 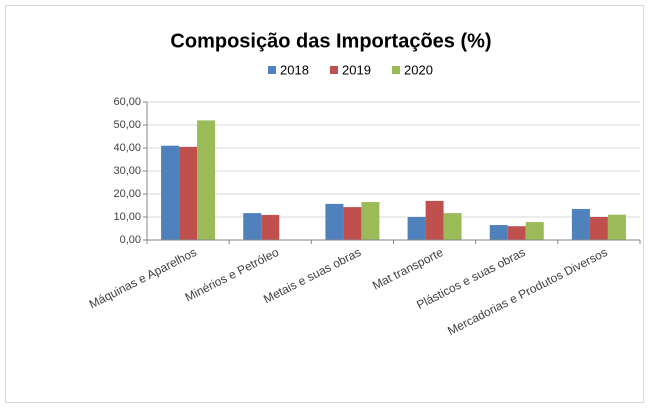 I want to click on y-tick-label: 40,00, so click(x=127, y=148).